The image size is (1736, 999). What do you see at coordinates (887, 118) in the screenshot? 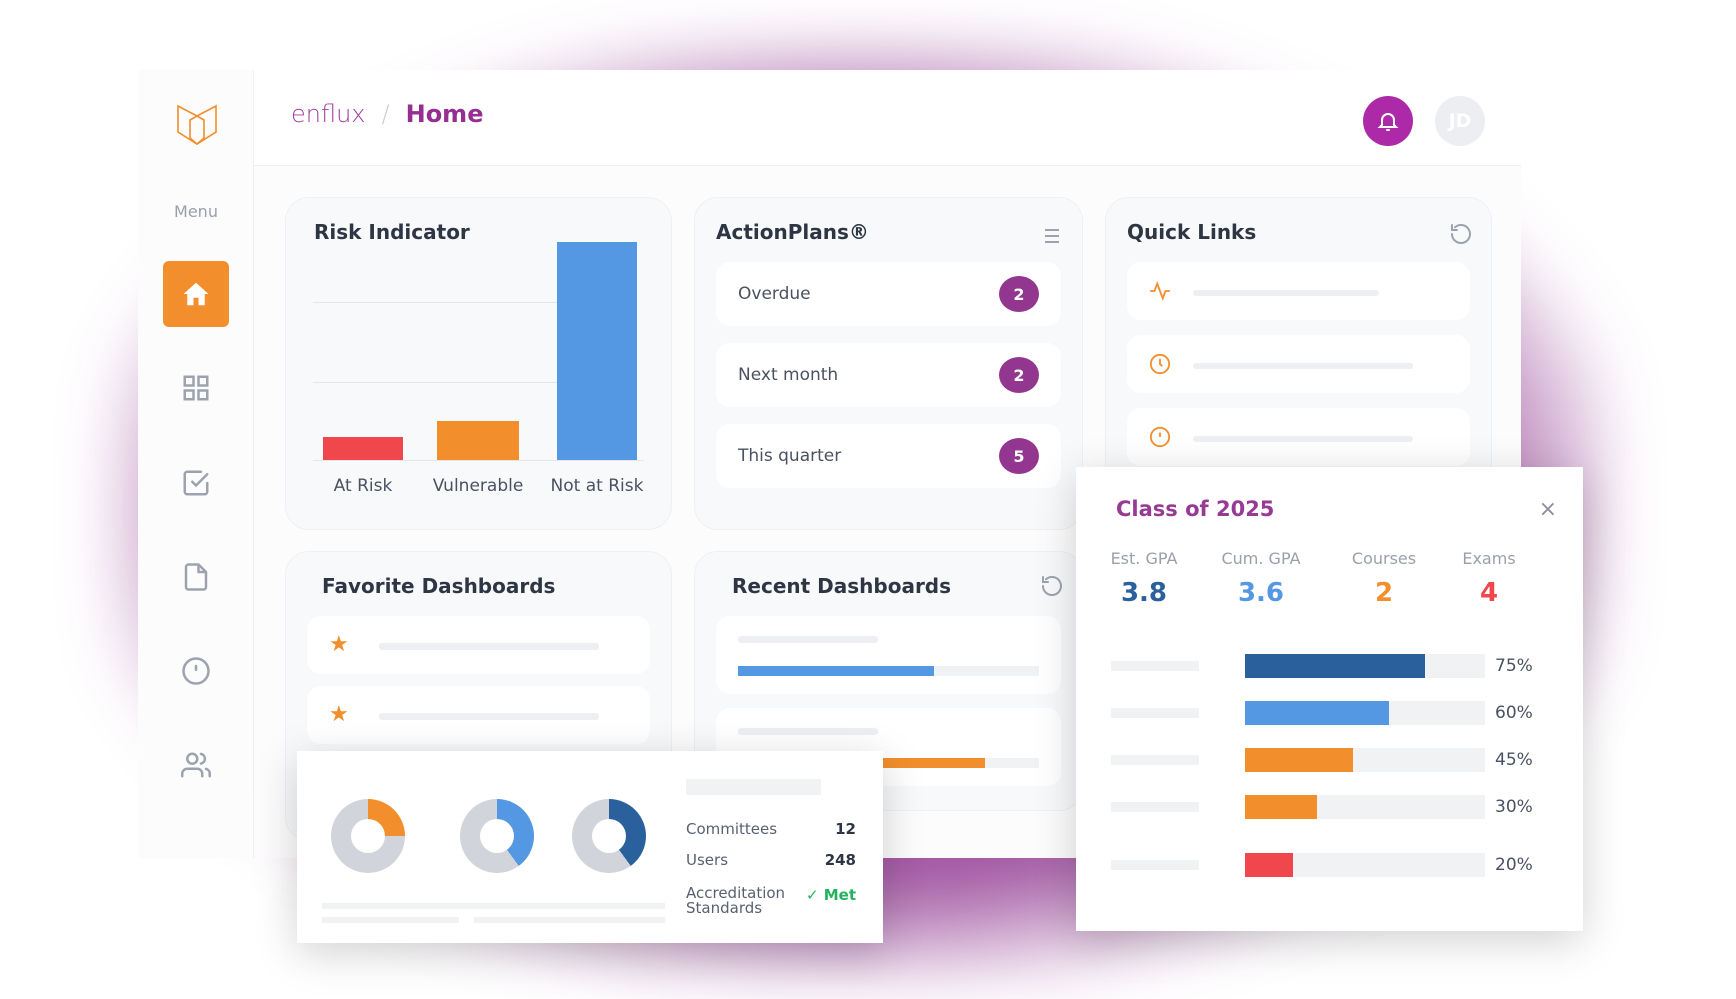
I see `top-bar: enflux / Home JD` at bounding box center [887, 118].